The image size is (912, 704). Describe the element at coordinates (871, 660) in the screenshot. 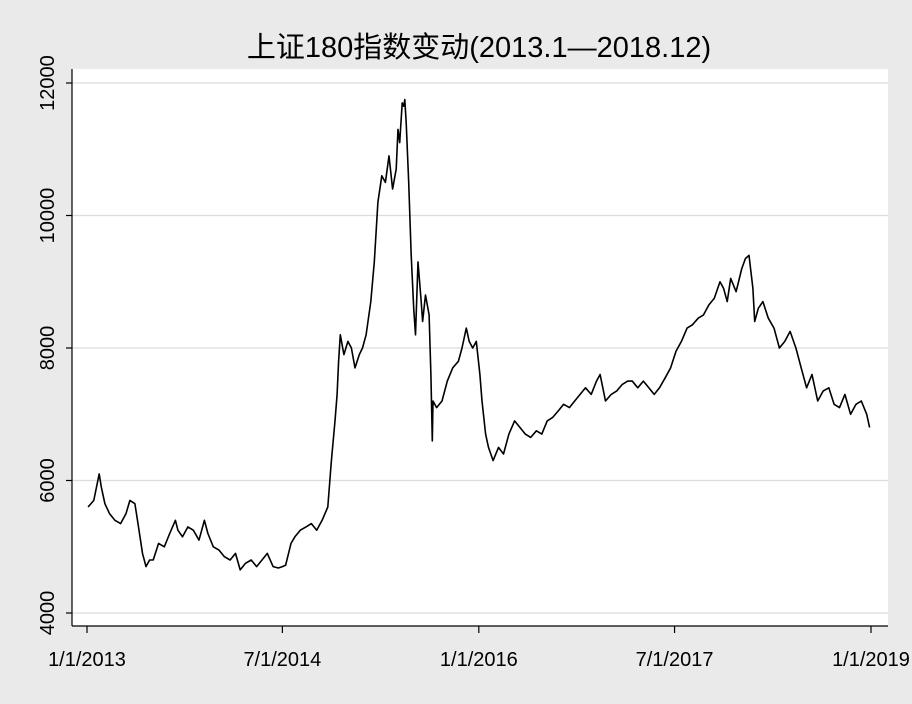

I see `x-tick-label: 1/1/2019` at that location.